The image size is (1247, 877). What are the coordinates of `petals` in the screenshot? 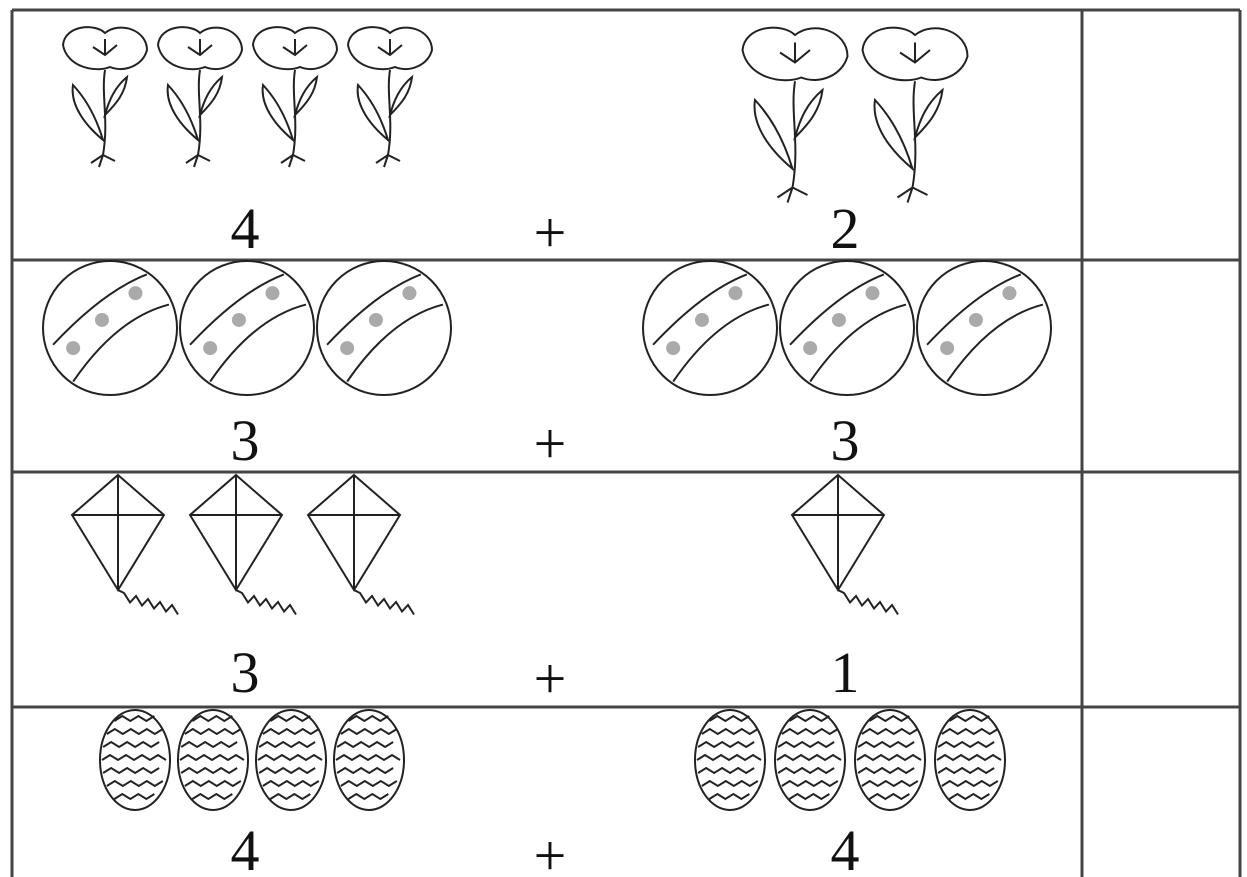 It's located at (105, 48).